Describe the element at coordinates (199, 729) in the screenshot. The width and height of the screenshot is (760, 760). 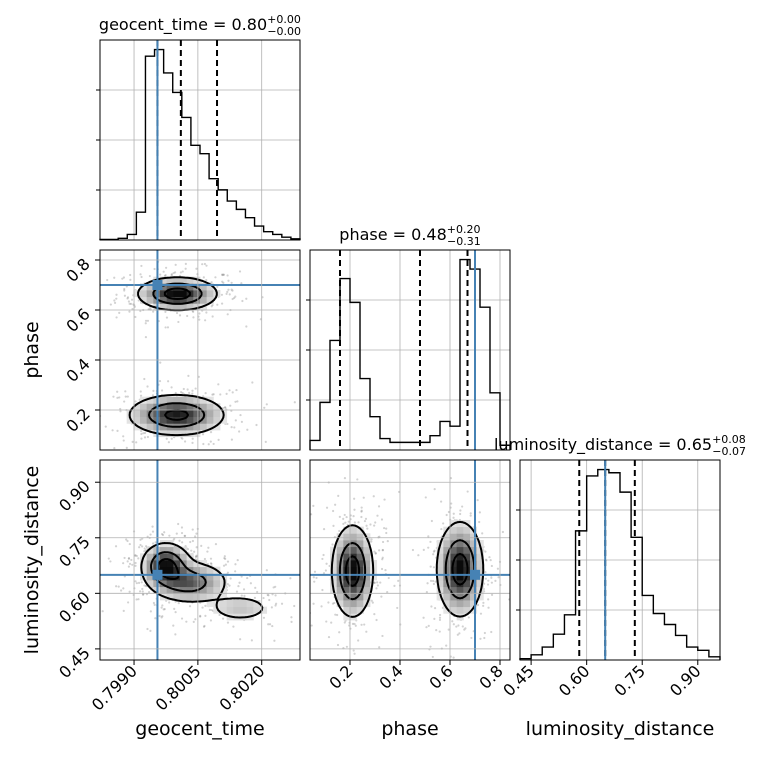
I see `xaxis-label-geocent_time: geocent_time` at that location.